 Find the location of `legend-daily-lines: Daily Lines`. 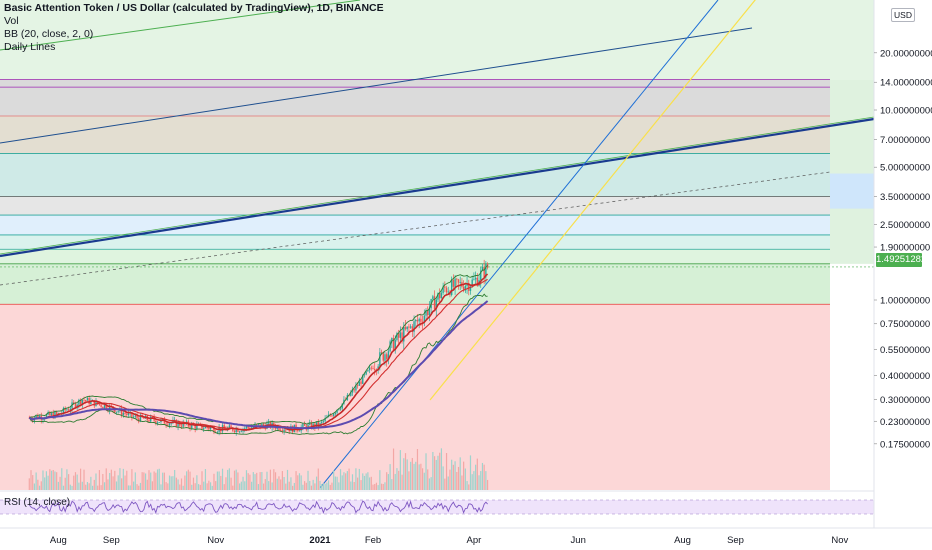

legend-daily-lines: Daily Lines is located at coordinates (30, 47).